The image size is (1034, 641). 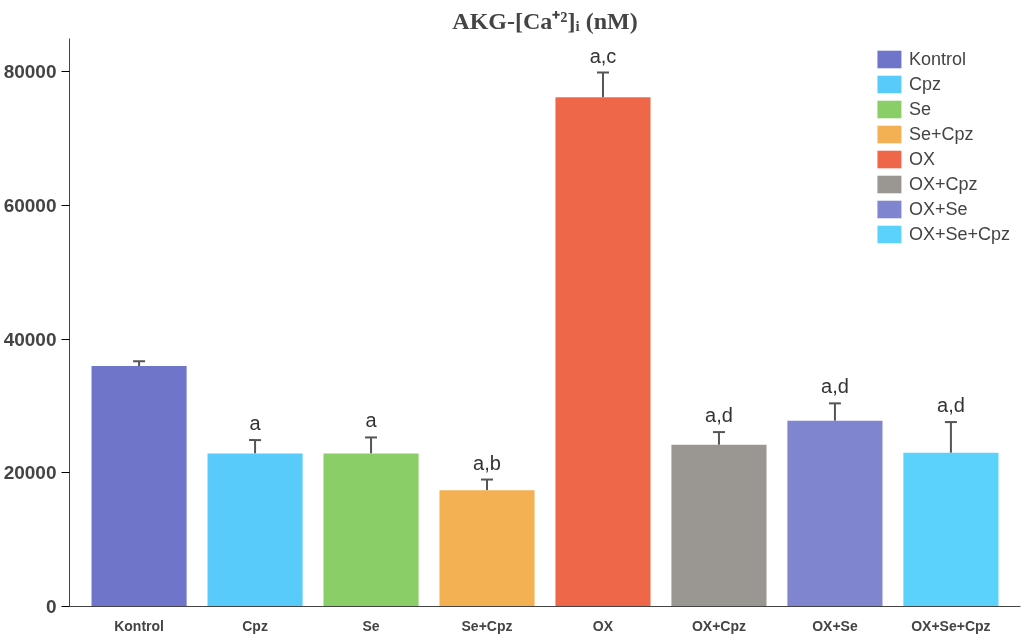 I want to click on x-tick-label: Cpz, so click(x=255, y=625).